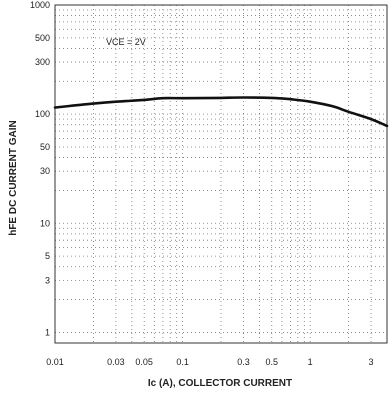  What do you see at coordinates (220, 383) in the screenshot?
I see `x-axis-label: Ic (A), COLLECTOR CURRENT` at bounding box center [220, 383].